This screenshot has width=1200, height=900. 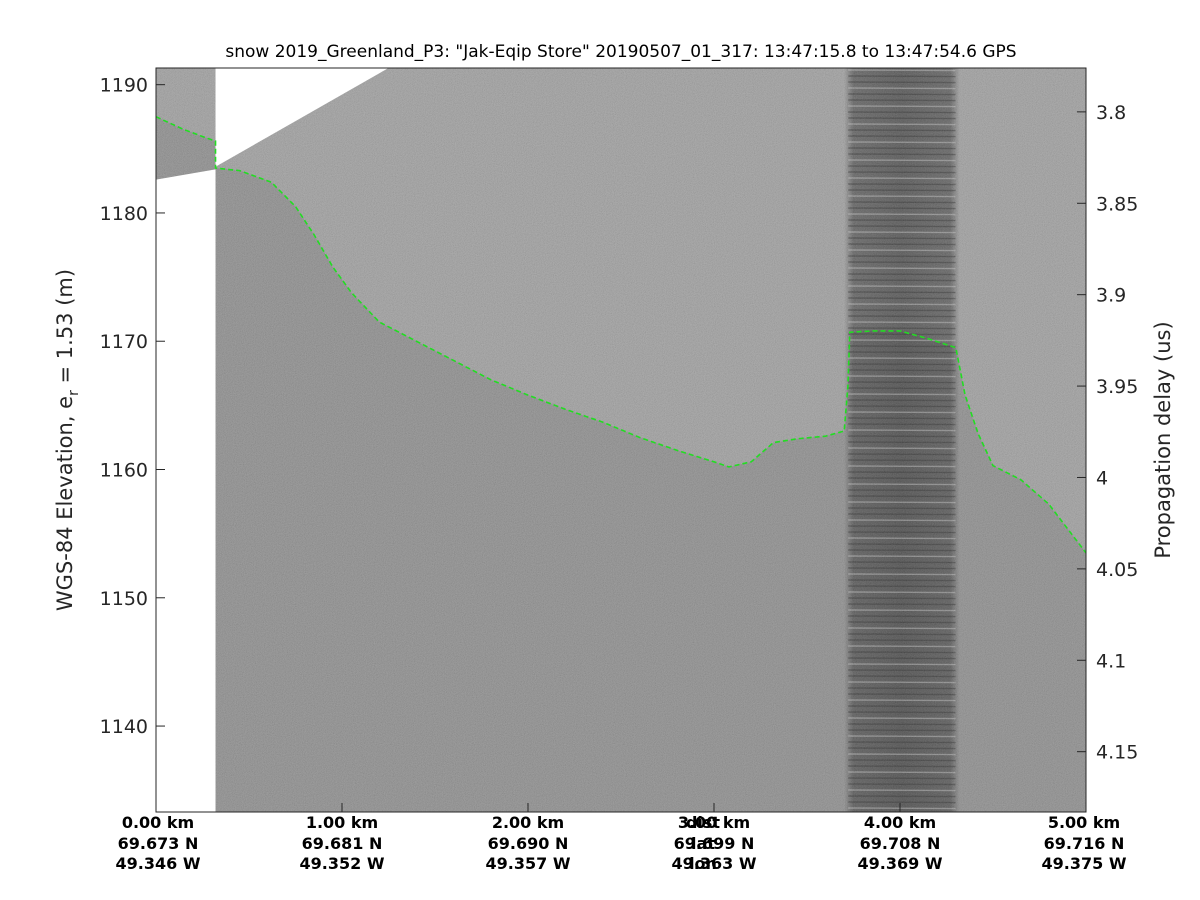 What do you see at coordinates (124, 471) in the screenshot?
I see `left-axis-tick-label: 1160` at bounding box center [124, 471].